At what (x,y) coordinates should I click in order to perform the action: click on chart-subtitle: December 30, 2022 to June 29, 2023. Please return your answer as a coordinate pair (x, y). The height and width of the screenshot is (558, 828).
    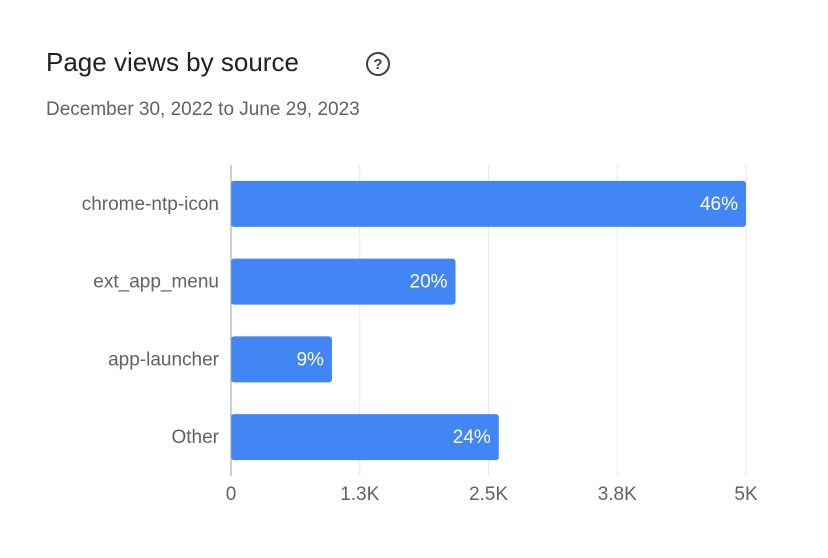
    Looking at the image, I should click on (203, 109).